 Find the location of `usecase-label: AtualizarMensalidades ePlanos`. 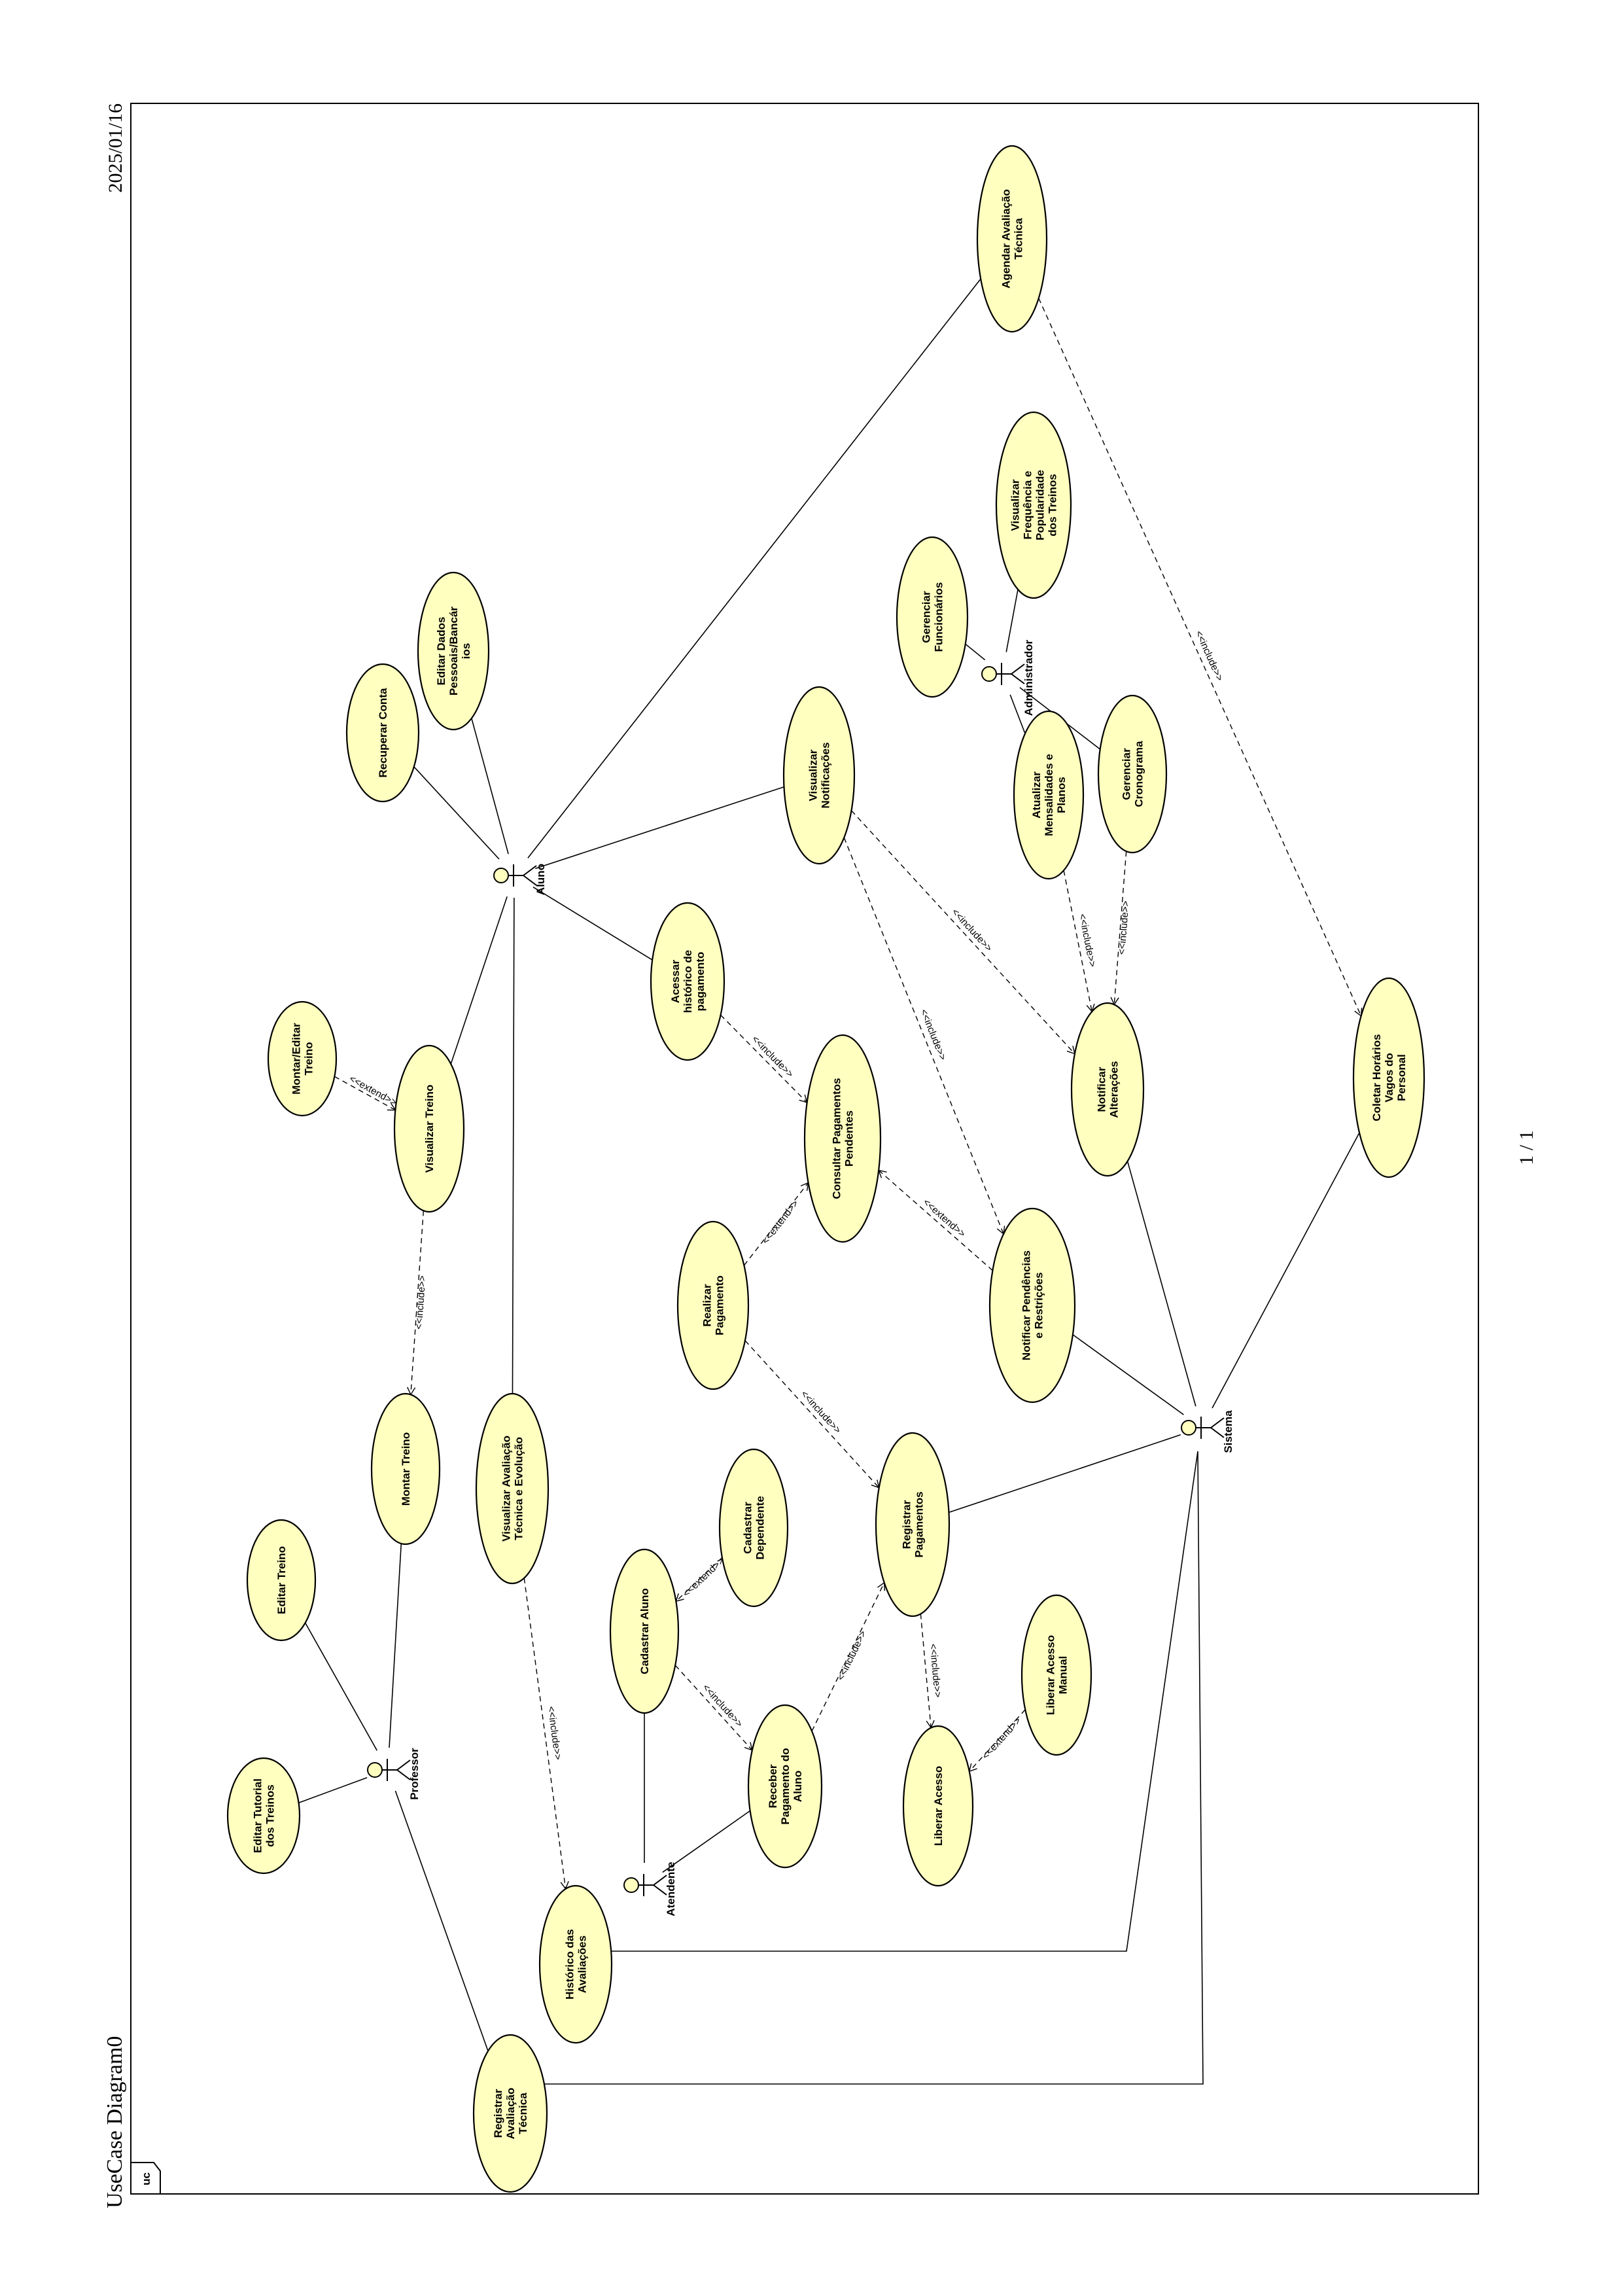

usecase-label: AtualizarMensalidades ePlanos is located at coordinates (1049, 795).